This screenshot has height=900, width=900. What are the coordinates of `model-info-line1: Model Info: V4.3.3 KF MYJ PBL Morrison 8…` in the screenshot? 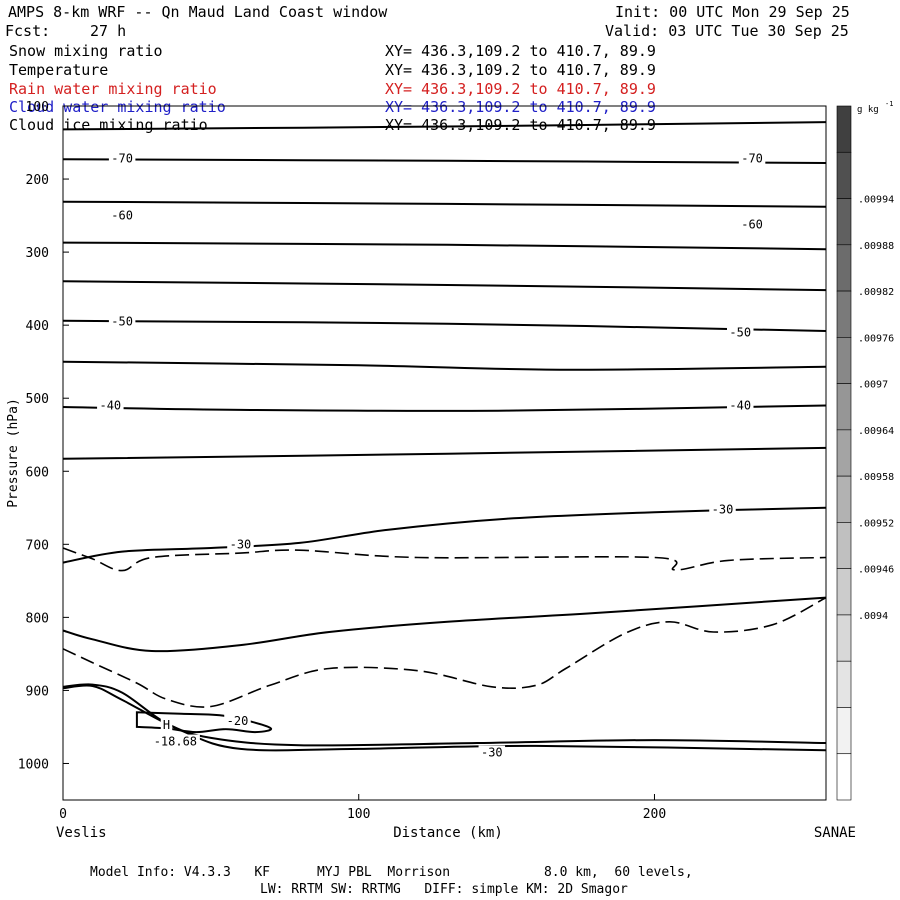 It's located at (391, 872).